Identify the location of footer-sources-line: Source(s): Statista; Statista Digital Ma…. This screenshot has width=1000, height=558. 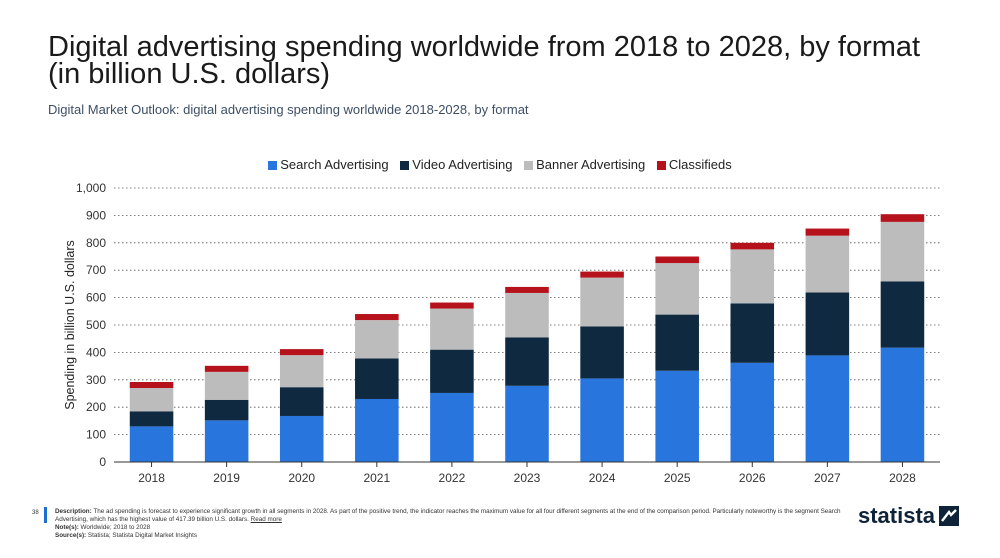
(450, 536).